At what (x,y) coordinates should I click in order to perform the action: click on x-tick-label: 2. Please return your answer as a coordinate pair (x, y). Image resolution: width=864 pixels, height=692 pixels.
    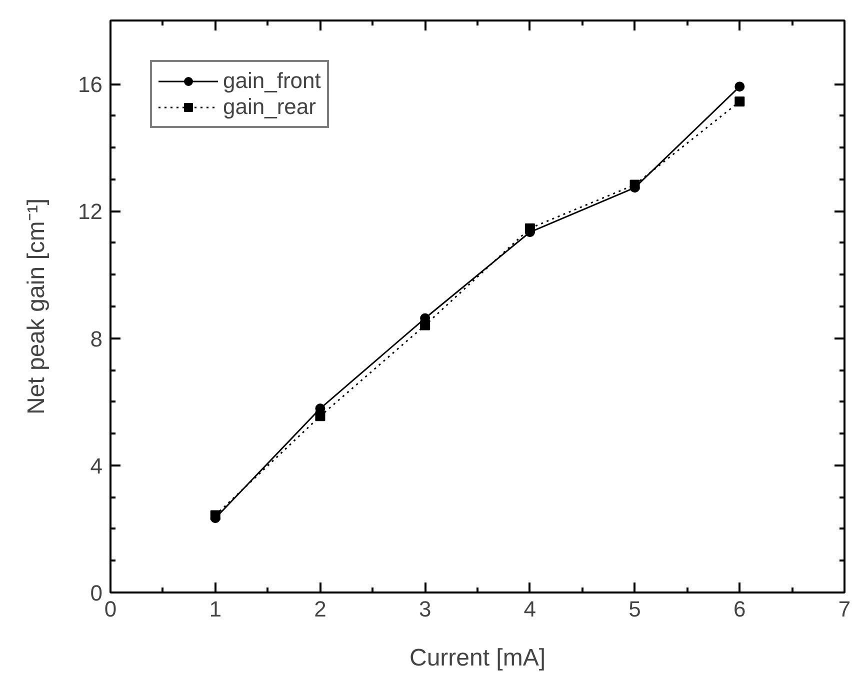
    Looking at the image, I should click on (320, 609).